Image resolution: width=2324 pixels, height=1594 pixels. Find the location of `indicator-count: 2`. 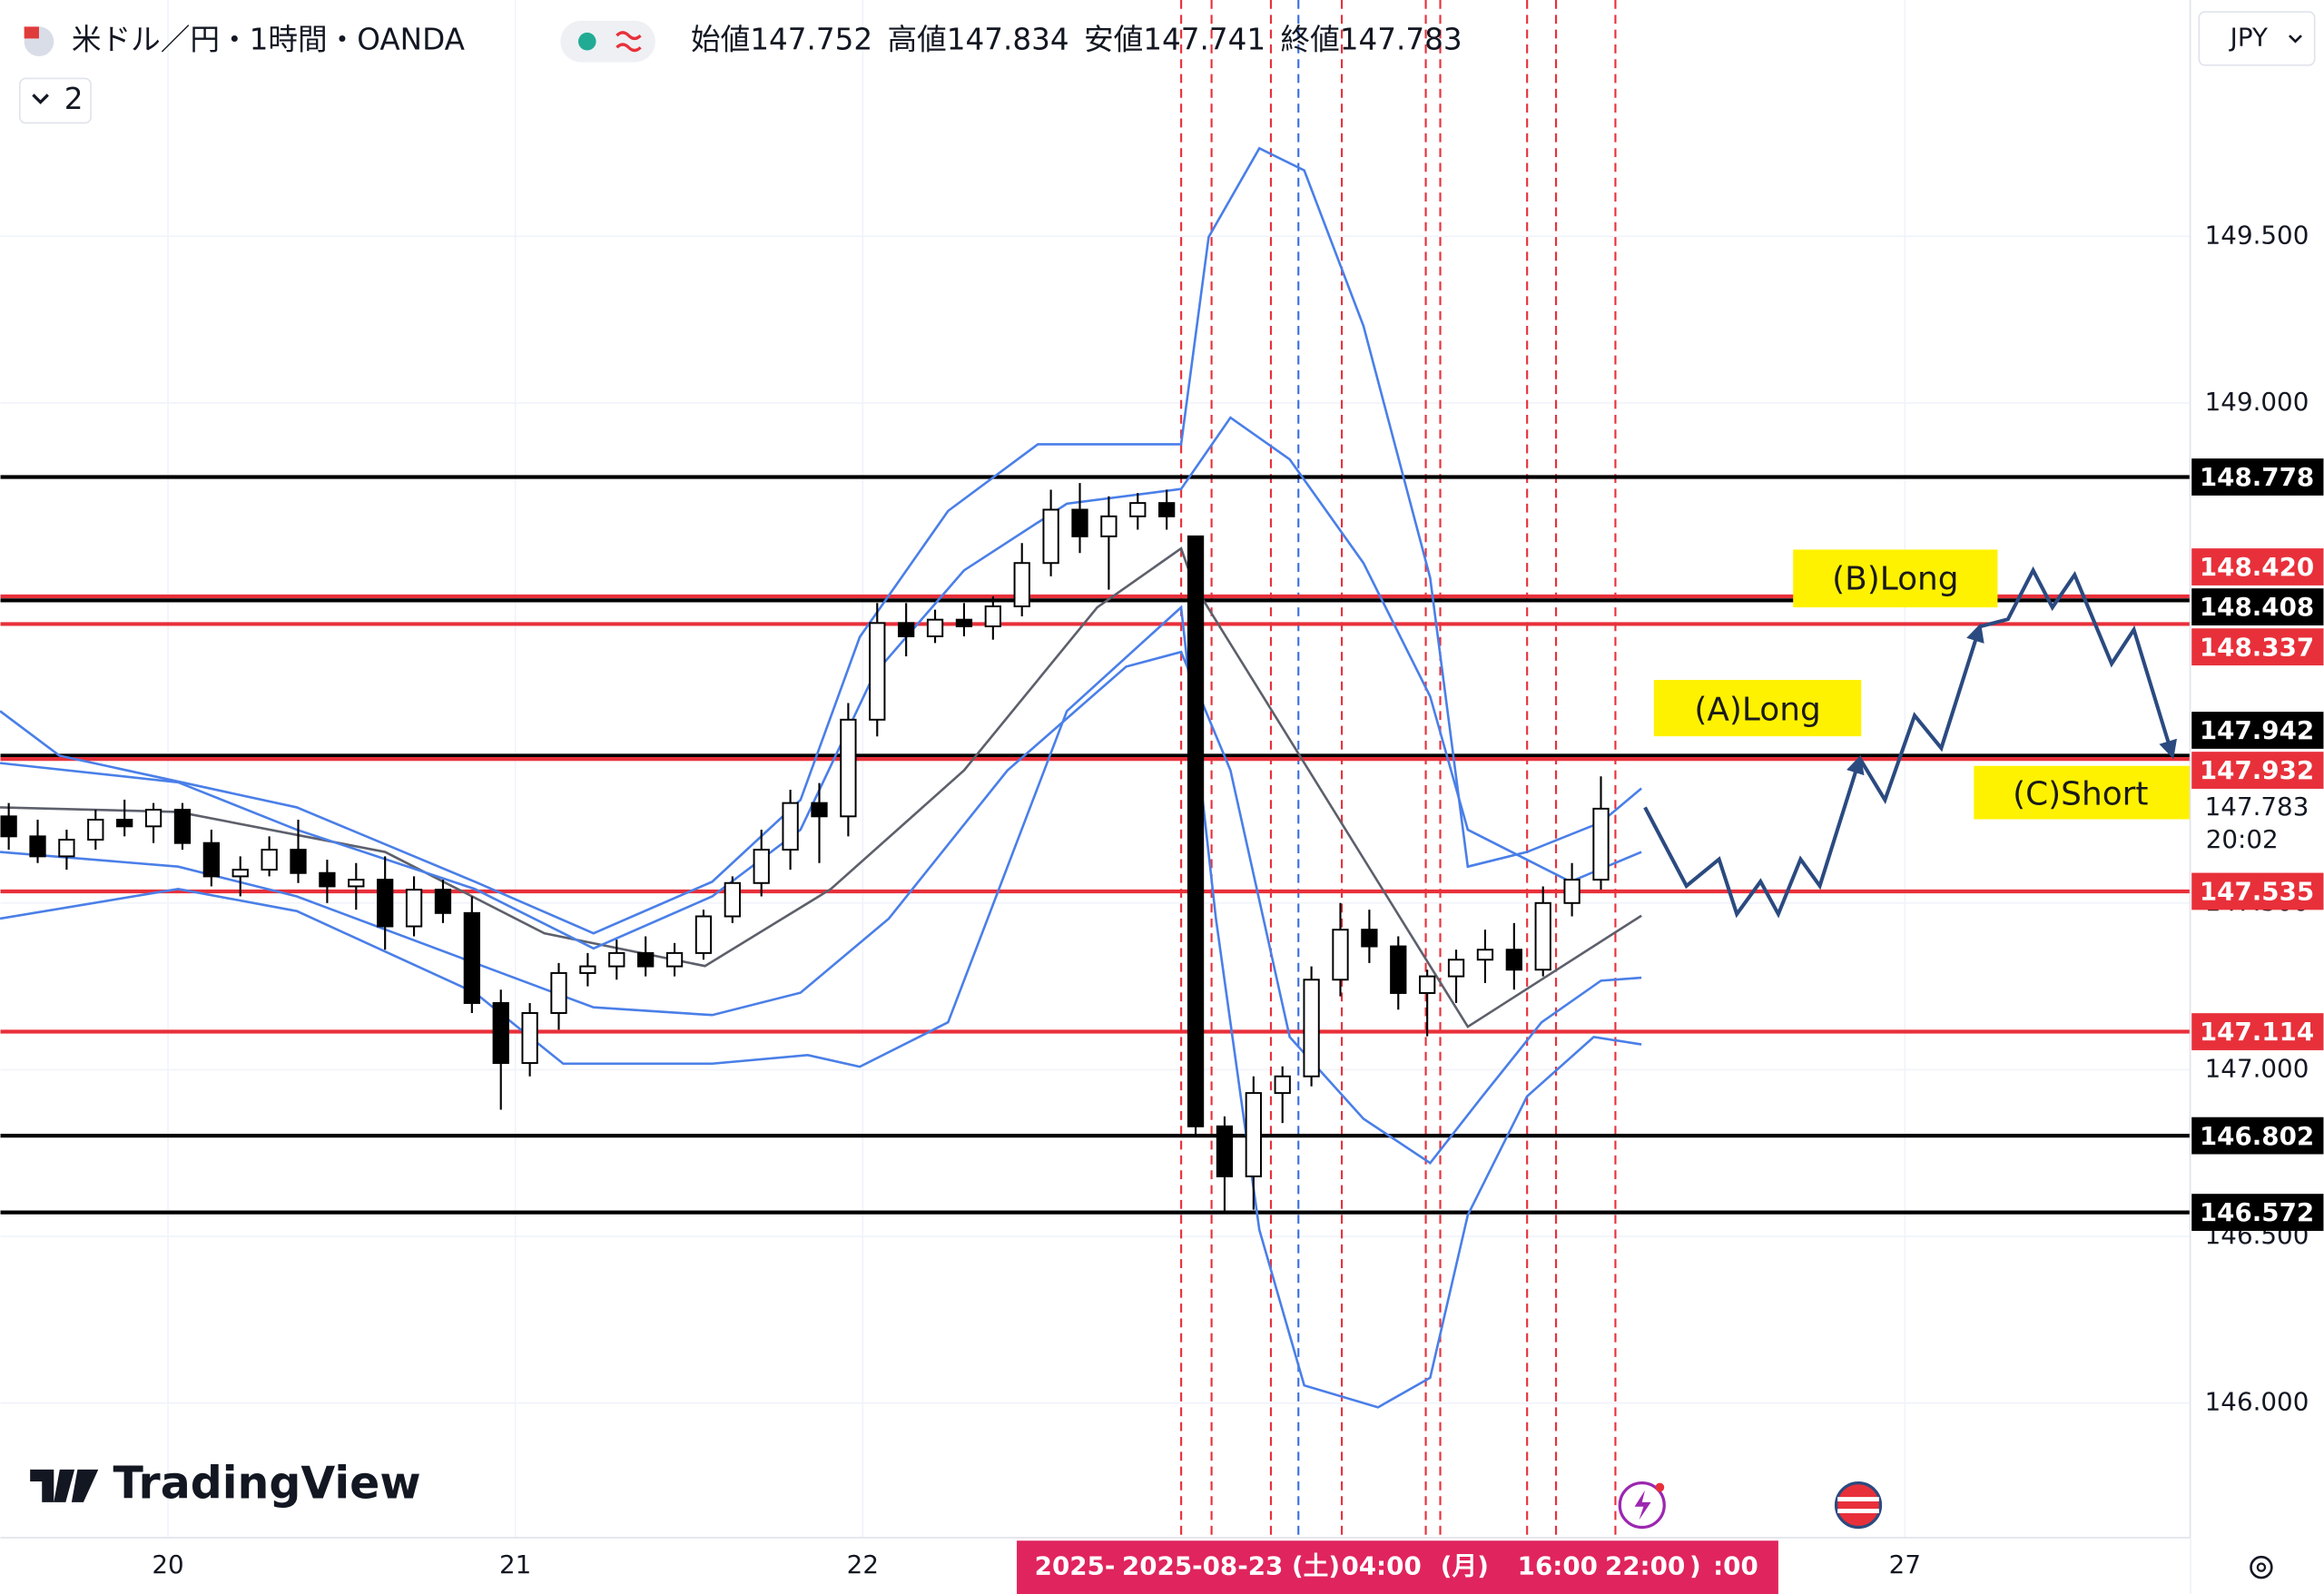

indicator-count: 2 is located at coordinates (74, 99).